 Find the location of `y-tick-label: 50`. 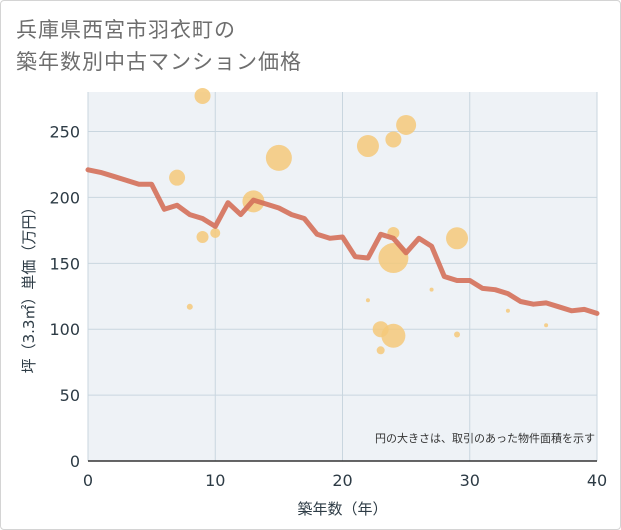

y-tick-label: 50 is located at coordinates (70, 395).